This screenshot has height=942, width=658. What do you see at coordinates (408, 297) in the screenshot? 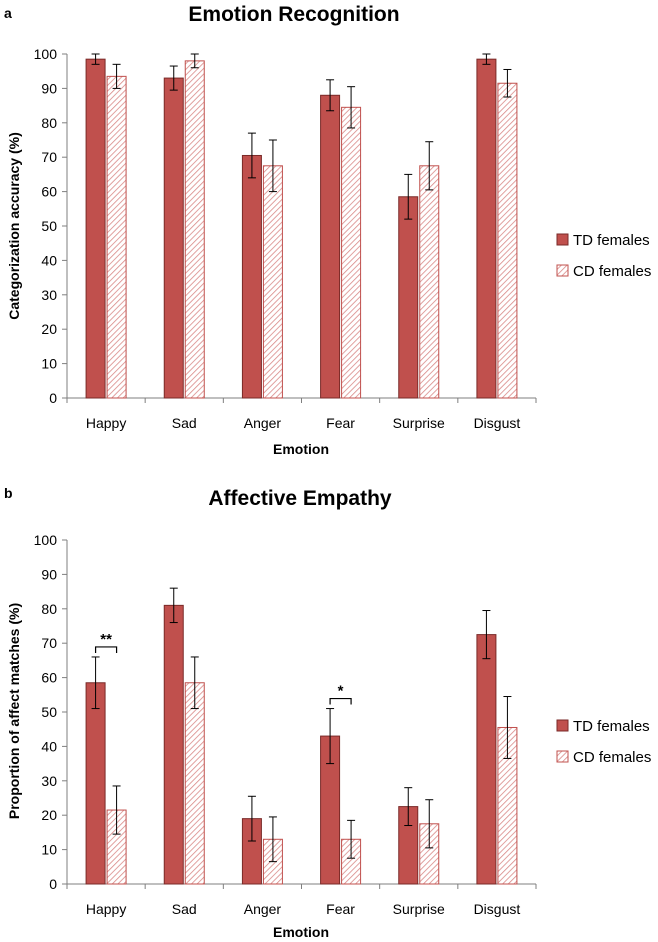
I see `bar-td-females-surprise` at bounding box center [408, 297].